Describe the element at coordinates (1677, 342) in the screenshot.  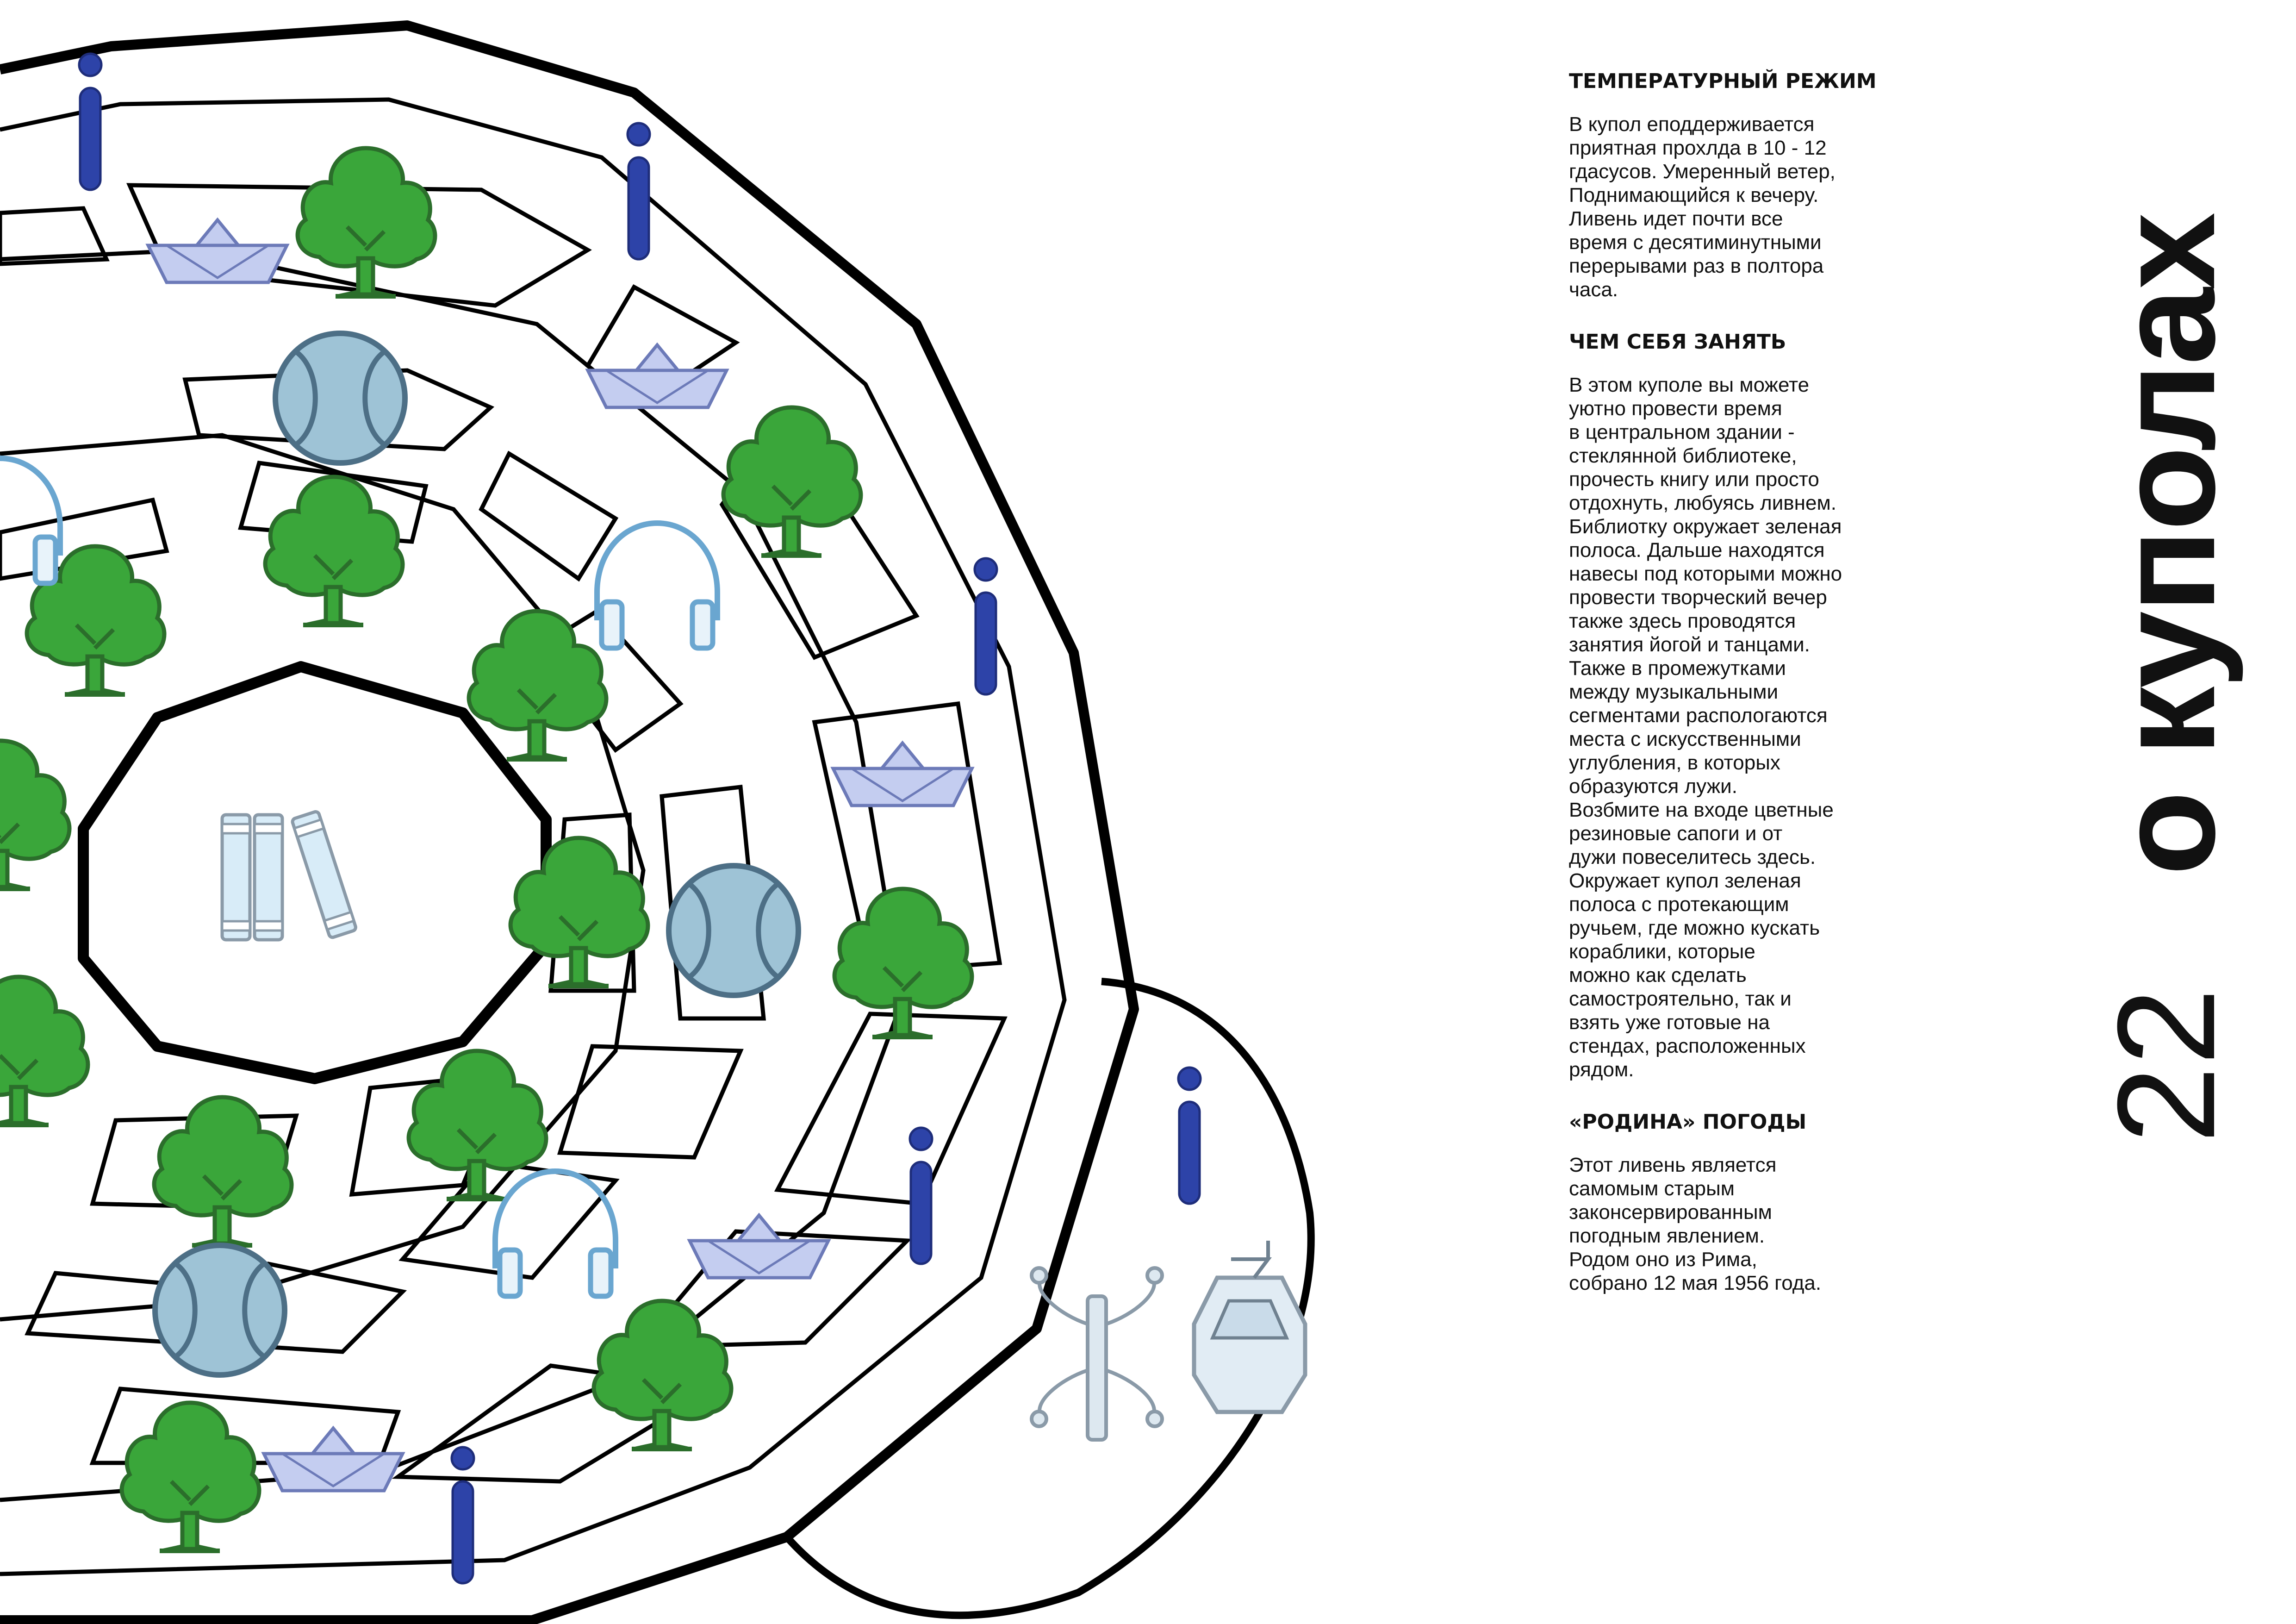
I see `section-title-activities: ЧЕМ СЕБЯ ЗАНЯТЬ` at that location.